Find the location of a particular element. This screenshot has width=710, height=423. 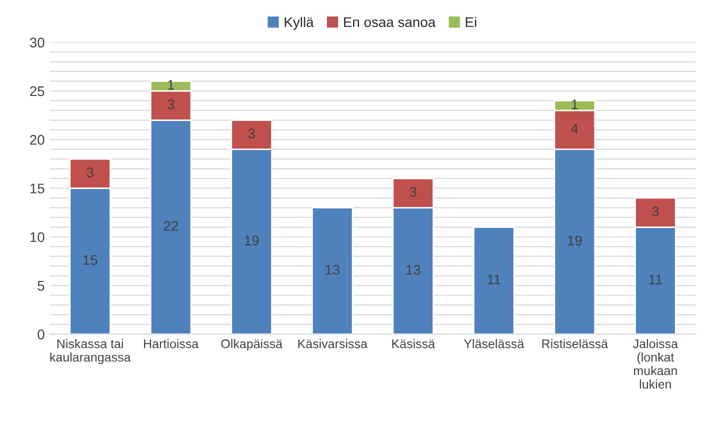

legend-label: Ei is located at coordinates (471, 21).